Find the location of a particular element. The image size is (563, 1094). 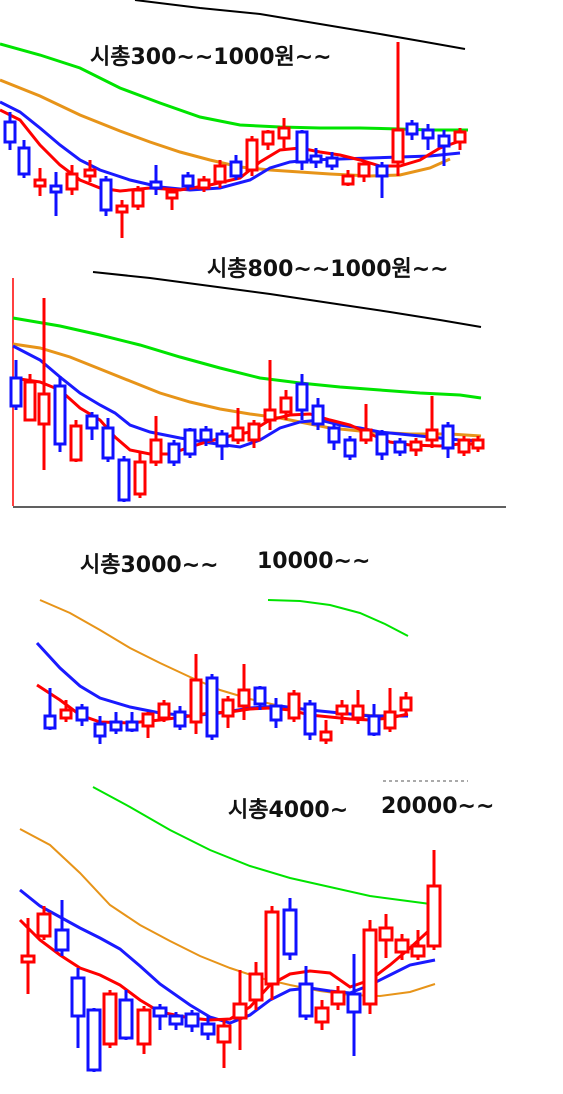

ma-blue-line is located at coordinates (247, 396).